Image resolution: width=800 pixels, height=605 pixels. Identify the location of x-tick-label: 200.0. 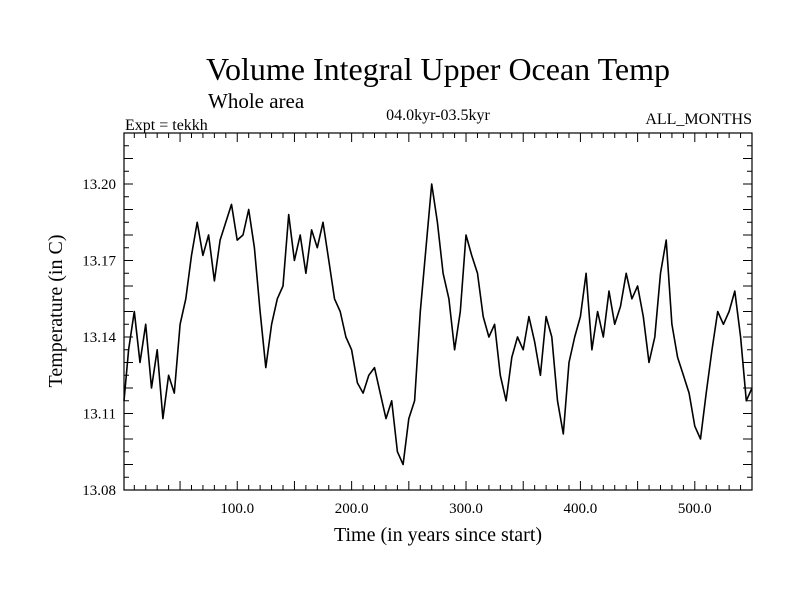
(352, 509).